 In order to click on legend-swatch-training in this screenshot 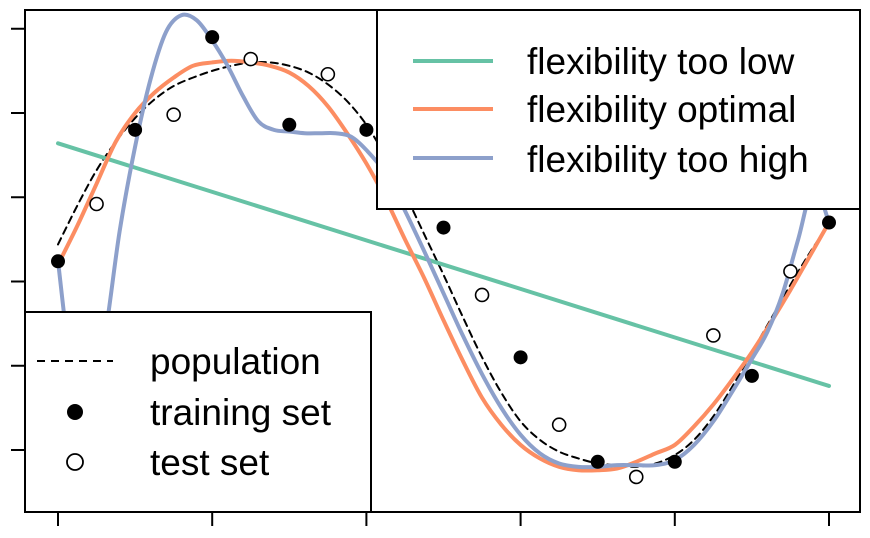, I will do `click(75, 412)`.